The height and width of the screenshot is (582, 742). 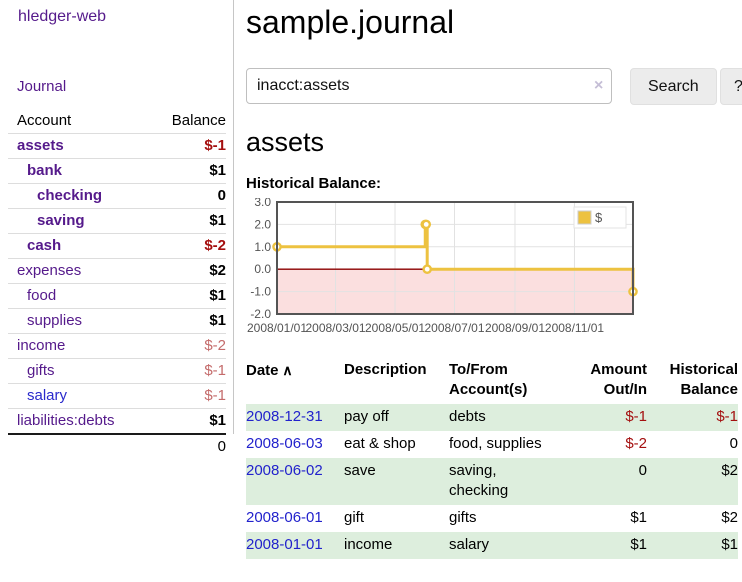 What do you see at coordinates (479, 480) in the screenshot?
I see `txn-accounts: saving, checking` at bounding box center [479, 480].